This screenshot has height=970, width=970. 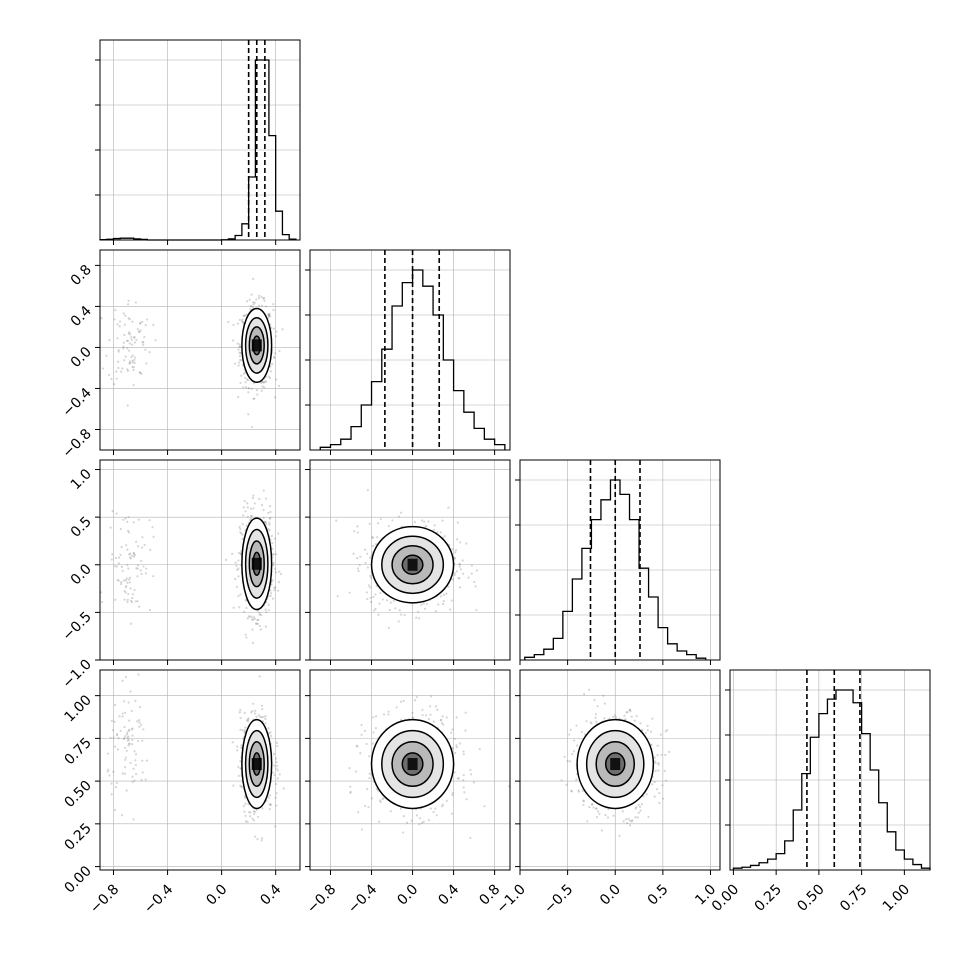 What do you see at coordinates (81, 275) in the screenshot?
I see `y-tick-label: 0.8` at bounding box center [81, 275].